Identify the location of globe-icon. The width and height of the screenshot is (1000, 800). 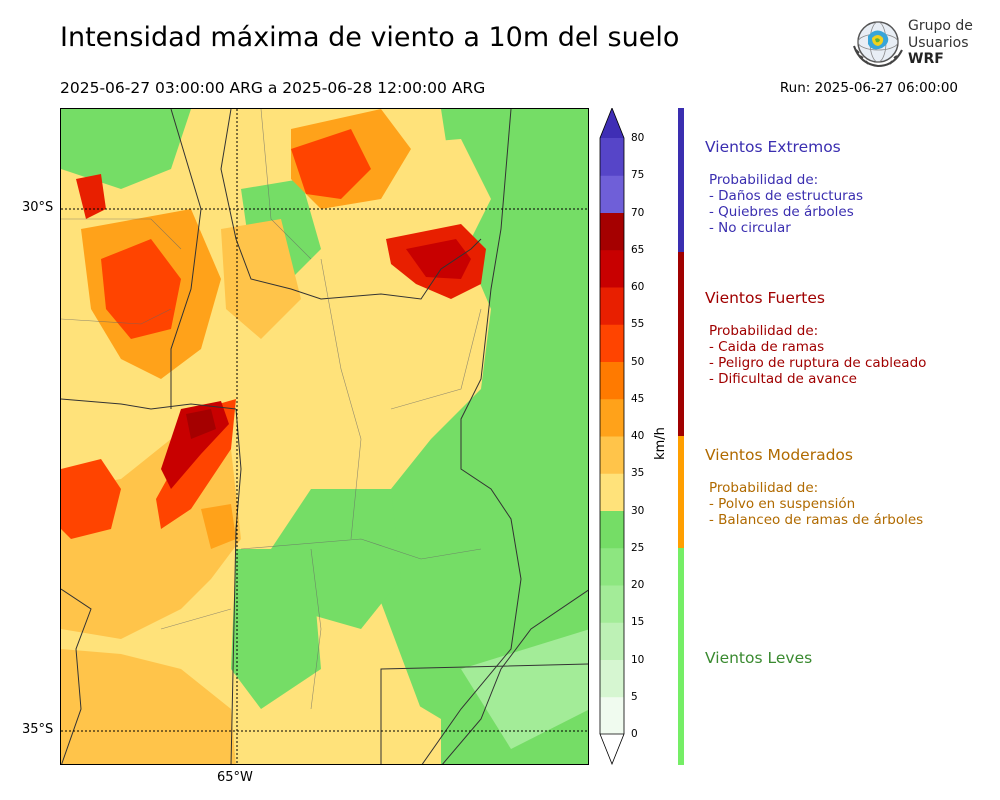
(878, 44).